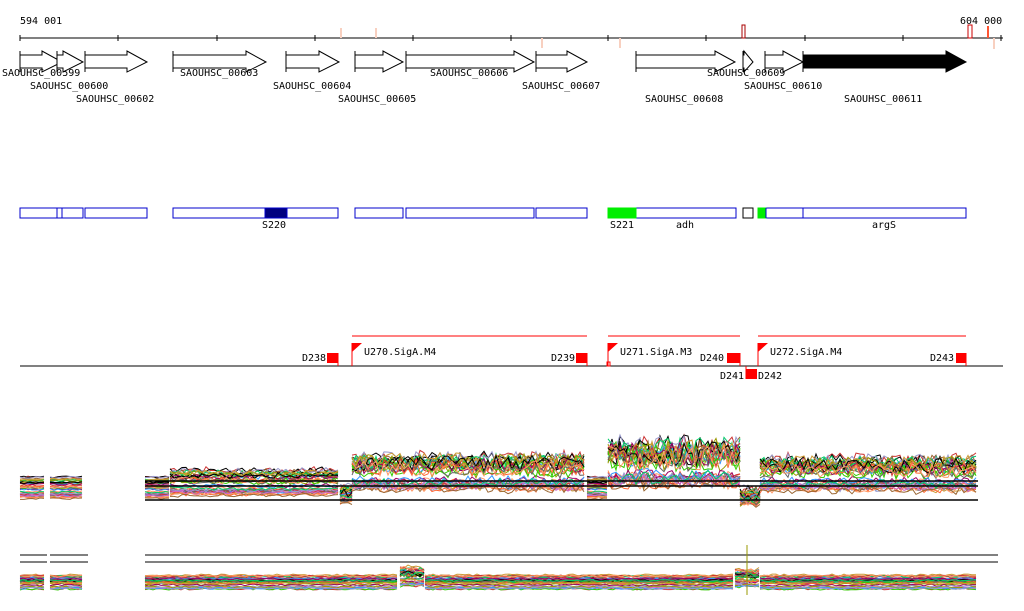 The image size is (1024, 611). What do you see at coordinates (942, 358) in the screenshot?
I see `terminator-label: D243` at bounding box center [942, 358].